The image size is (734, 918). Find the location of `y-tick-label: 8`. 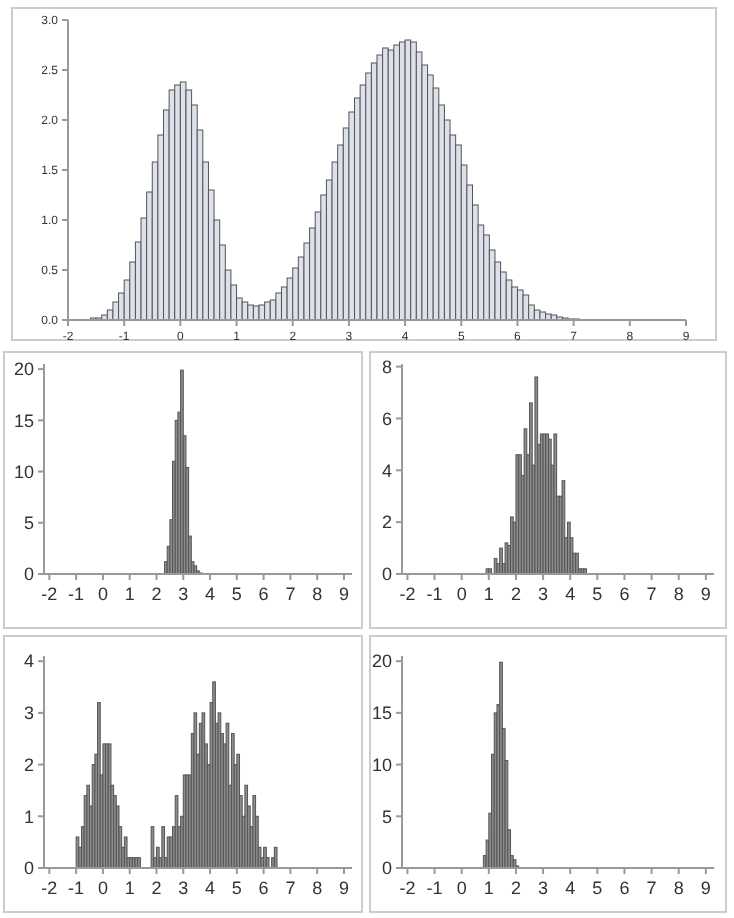

y-tick-label: 8 is located at coordinates (386, 366).